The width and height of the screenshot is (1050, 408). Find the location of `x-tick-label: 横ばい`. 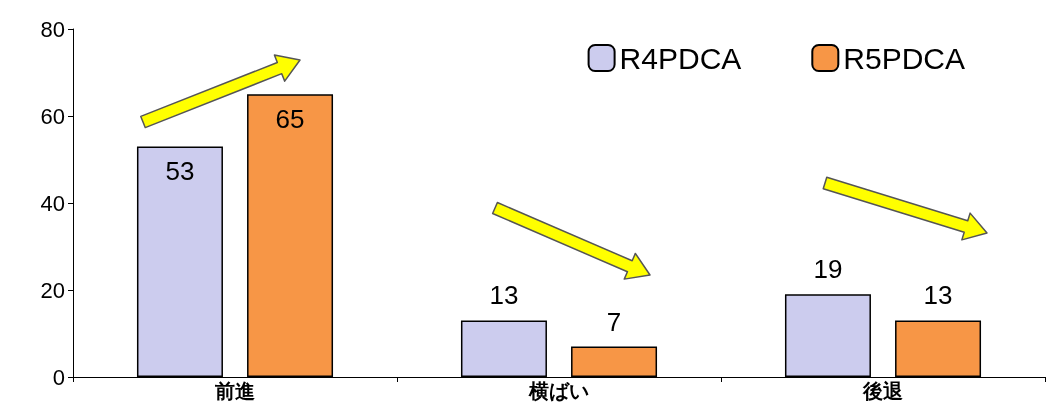

x-tick-label: 横ばい is located at coordinates (558, 391).